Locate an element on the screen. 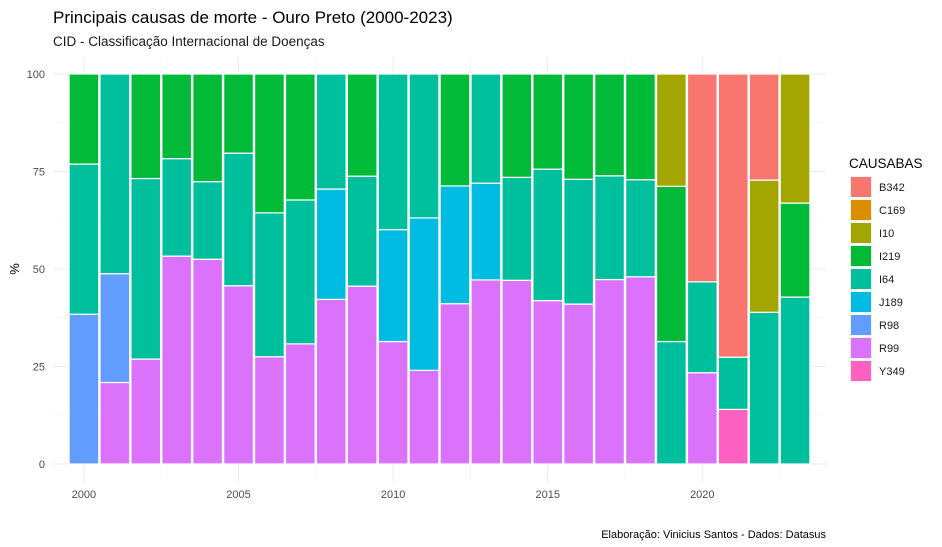 This screenshot has height=547, width=942. bar-segment-R99-2001 is located at coordinates (115, 423).